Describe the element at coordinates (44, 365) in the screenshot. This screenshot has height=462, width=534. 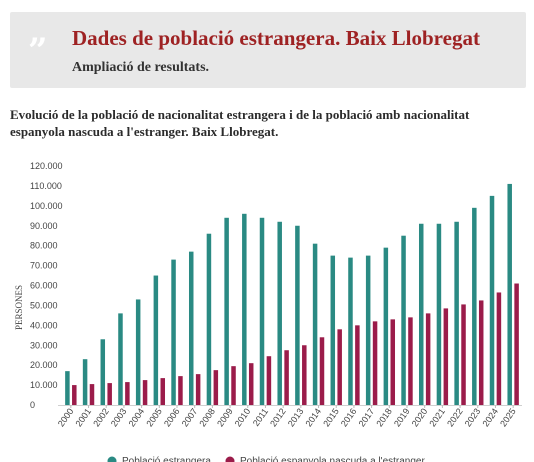
I see `y-tick-label: 20.000` at that location.